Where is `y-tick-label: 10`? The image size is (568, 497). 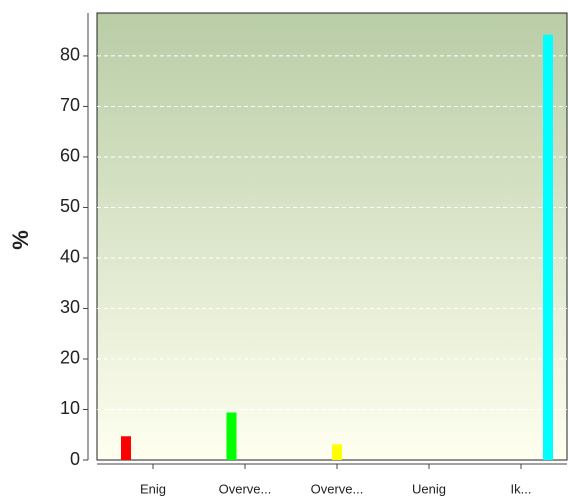
y-tick-label: 10 is located at coordinates (70, 408).